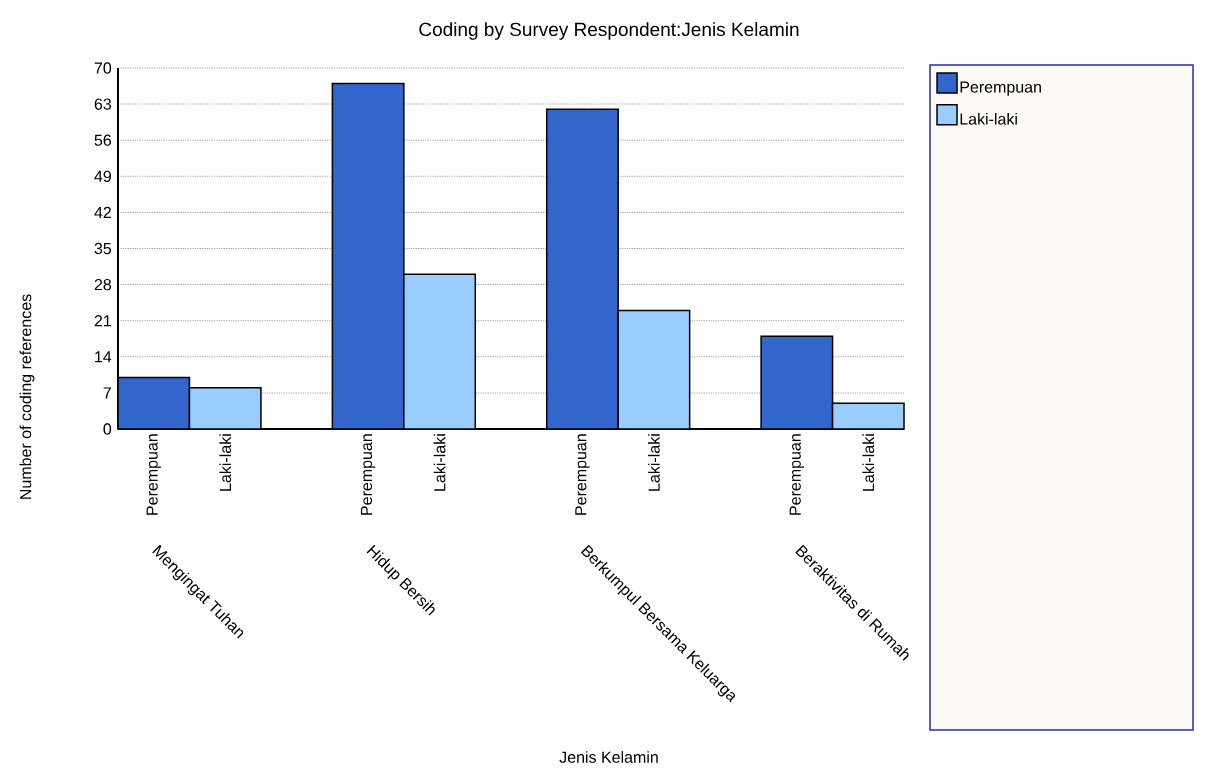  Describe the element at coordinates (1000, 88) in the screenshot. I see `legend-label: Perempuan` at that location.